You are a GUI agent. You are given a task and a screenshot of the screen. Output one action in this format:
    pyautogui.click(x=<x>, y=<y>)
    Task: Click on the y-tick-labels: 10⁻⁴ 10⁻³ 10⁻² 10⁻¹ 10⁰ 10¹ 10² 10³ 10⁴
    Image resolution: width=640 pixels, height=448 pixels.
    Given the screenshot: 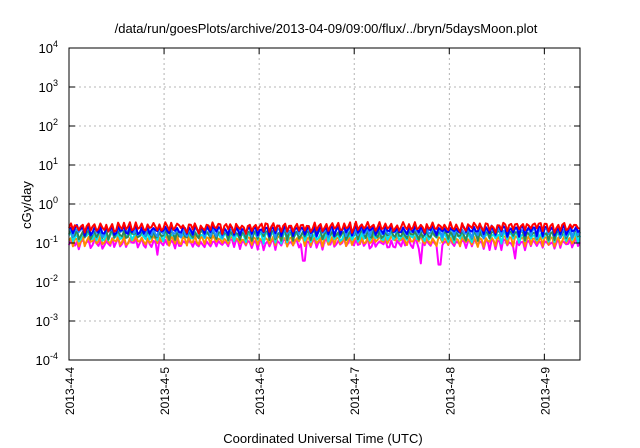 What is the action you would take?
    pyautogui.click(x=47, y=203)
    